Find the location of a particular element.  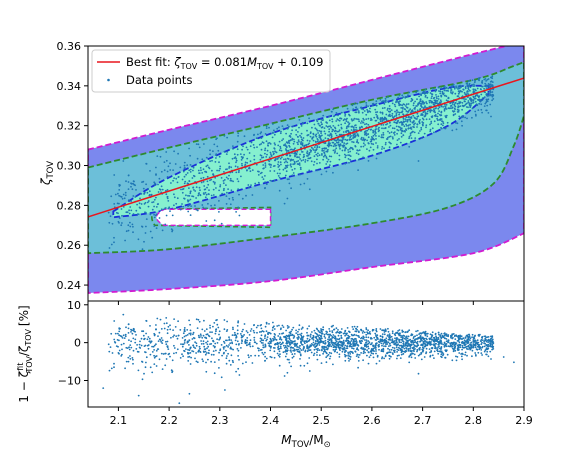

bottom-x-tick-label: 2.3 is located at coordinates (220, 420).